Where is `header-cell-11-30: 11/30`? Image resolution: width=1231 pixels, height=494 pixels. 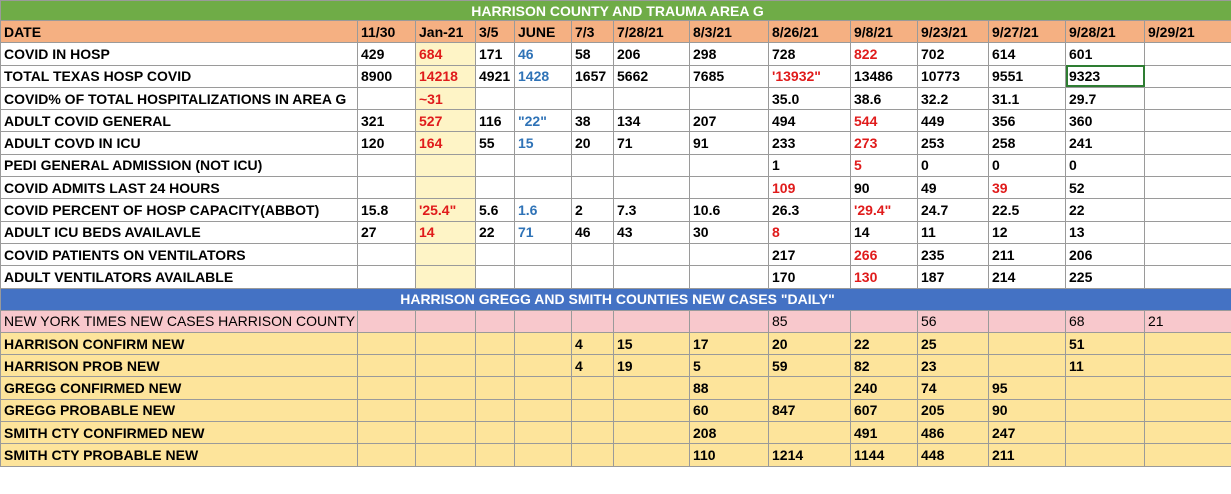
header-cell-11-30: 11/30 is located at coordinates (386, 31).